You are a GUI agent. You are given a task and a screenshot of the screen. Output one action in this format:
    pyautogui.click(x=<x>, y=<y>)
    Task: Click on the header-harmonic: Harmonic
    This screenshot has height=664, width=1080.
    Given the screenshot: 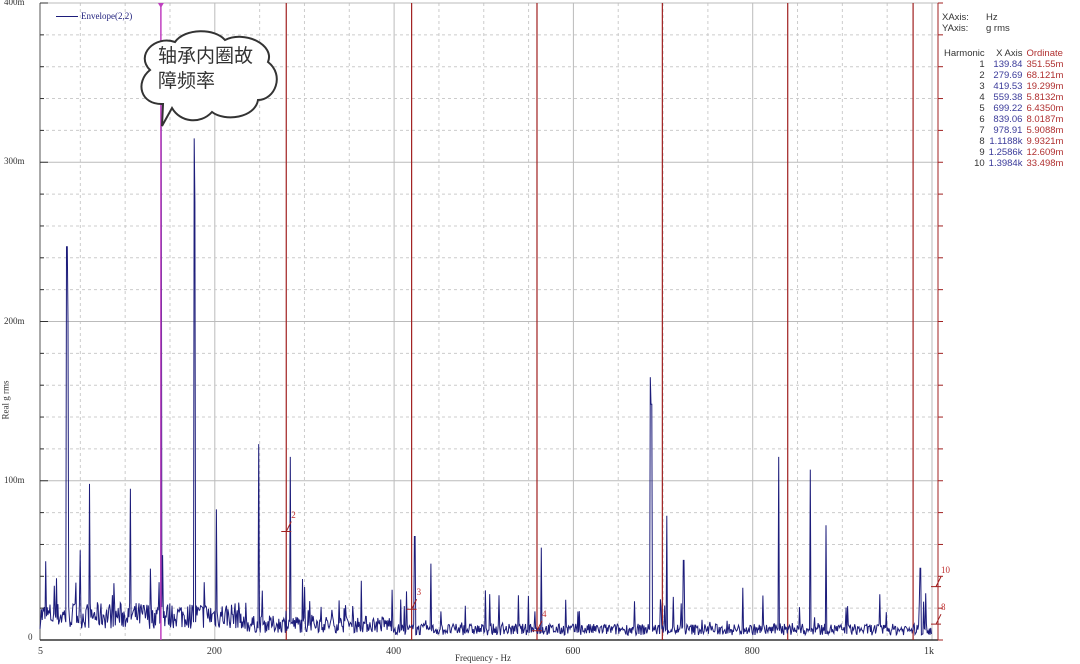 What is the action you would take?
    pyautogui.click(x=964, y=53)
    